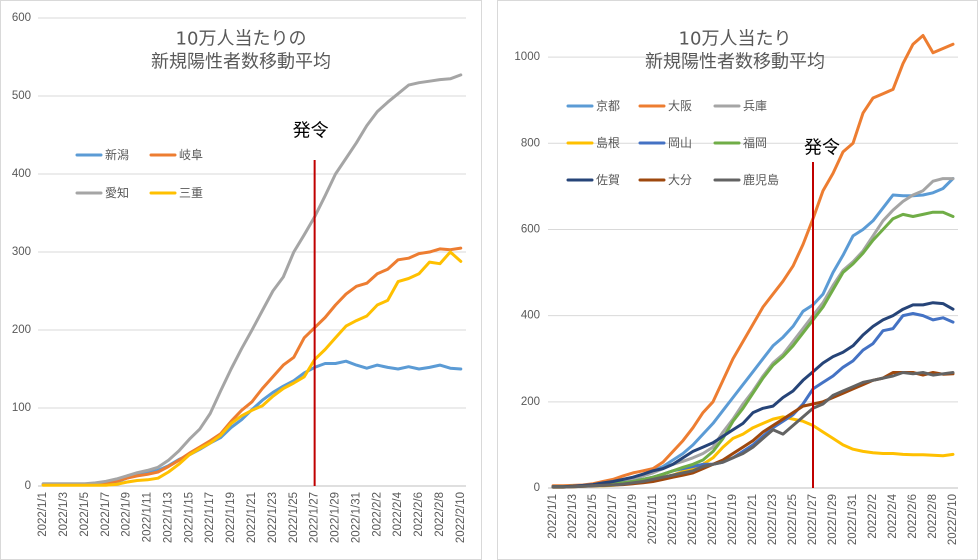 This screenshot has height=560, width=978. What do you see at coordinates (21, 96) in the screenshot?
I see `y-tick-label: 500` at bounding box center [21, 96].